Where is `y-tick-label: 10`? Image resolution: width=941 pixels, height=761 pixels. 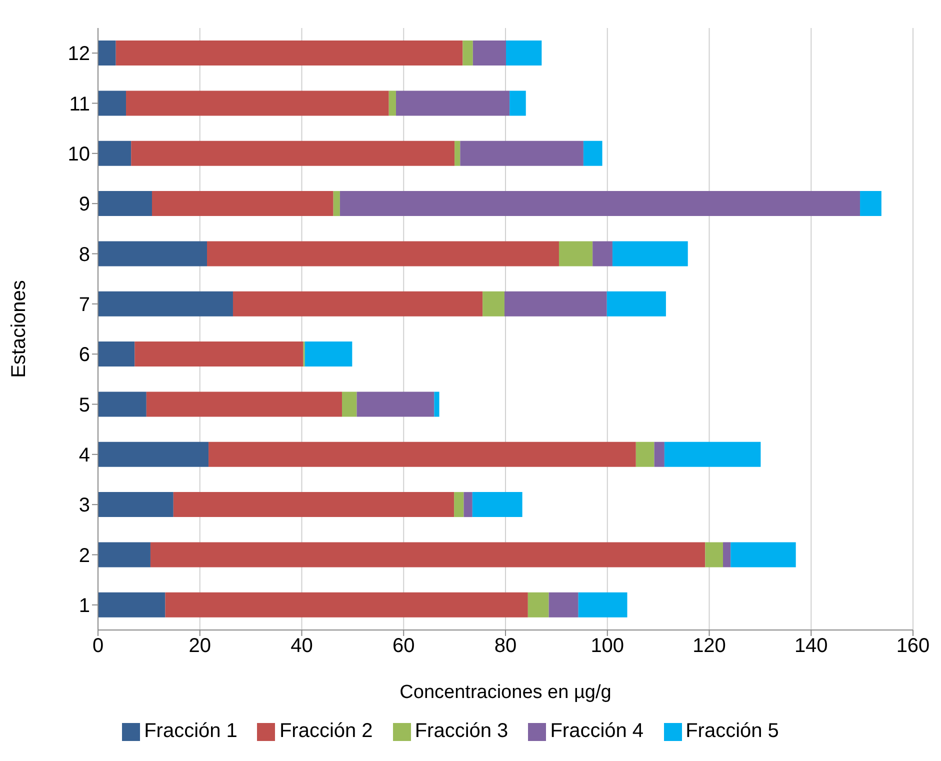
y-tick-label: 10 is located at coordinates (79, 155).